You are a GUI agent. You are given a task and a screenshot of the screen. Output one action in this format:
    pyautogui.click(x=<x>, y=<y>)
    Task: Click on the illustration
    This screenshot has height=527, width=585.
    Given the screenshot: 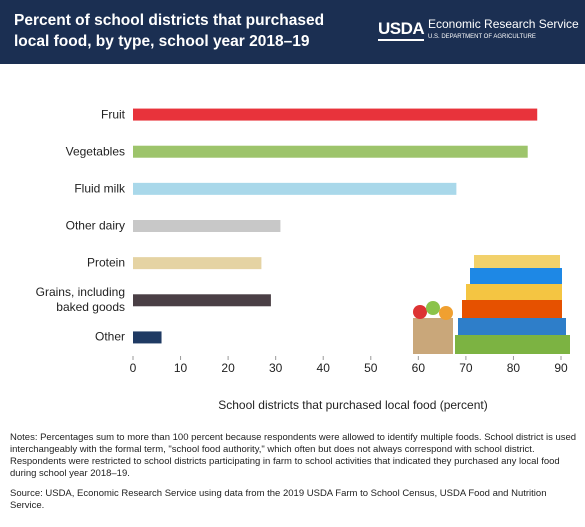 What is the action you would take?
    pyautogui.click(x=491, y=304)
    